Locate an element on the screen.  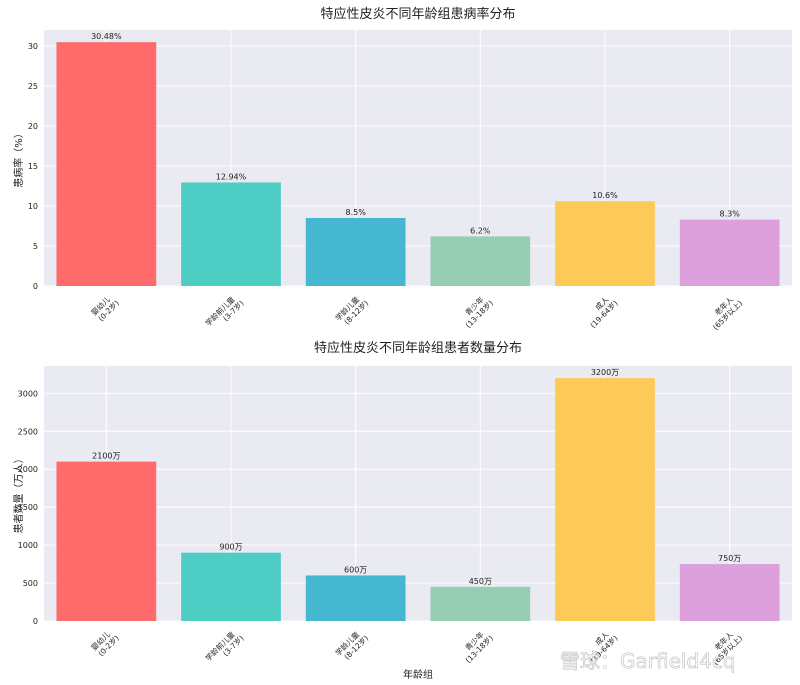
chart-title: 特应性皮炎不同年龄组患病率分布 is located at coordinates (417, 14).